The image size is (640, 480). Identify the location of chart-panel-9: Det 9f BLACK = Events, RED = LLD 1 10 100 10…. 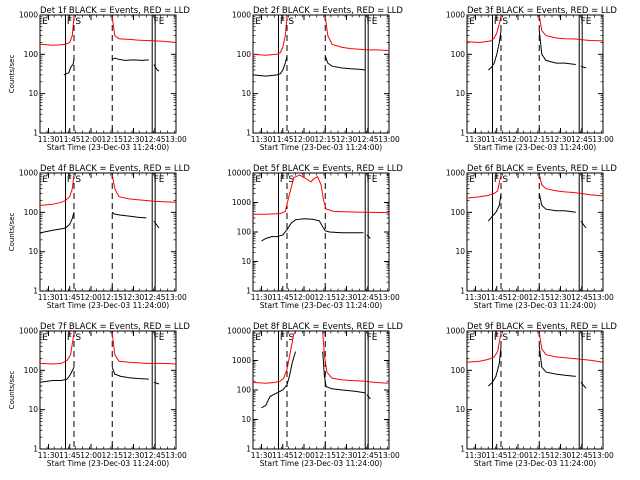
(531, 395).